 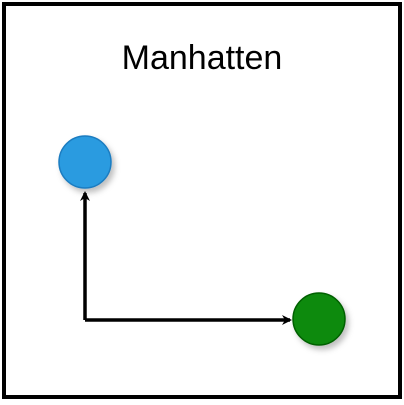 What do you see at coordinates (202, 58) in the screenshot?
I see `diagram-title: Manhatten` at bounding box center [202, 58].